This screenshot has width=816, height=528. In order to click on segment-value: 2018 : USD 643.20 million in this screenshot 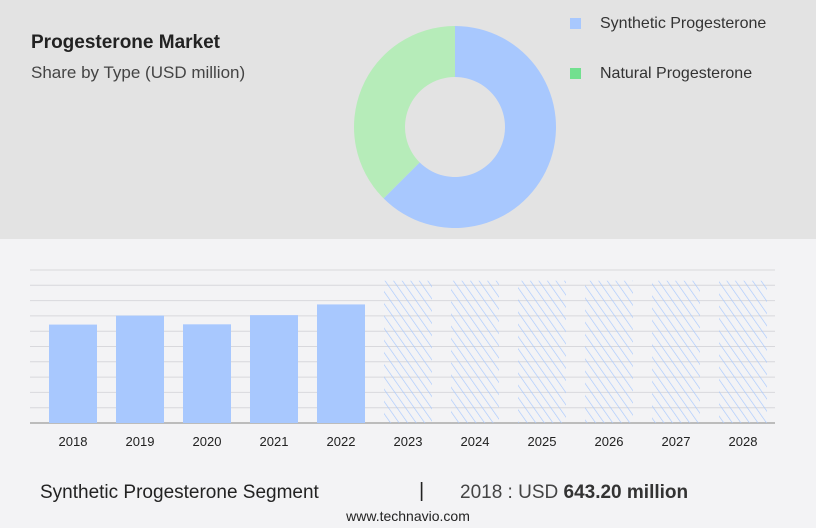, I will do `click(574, 493)`.